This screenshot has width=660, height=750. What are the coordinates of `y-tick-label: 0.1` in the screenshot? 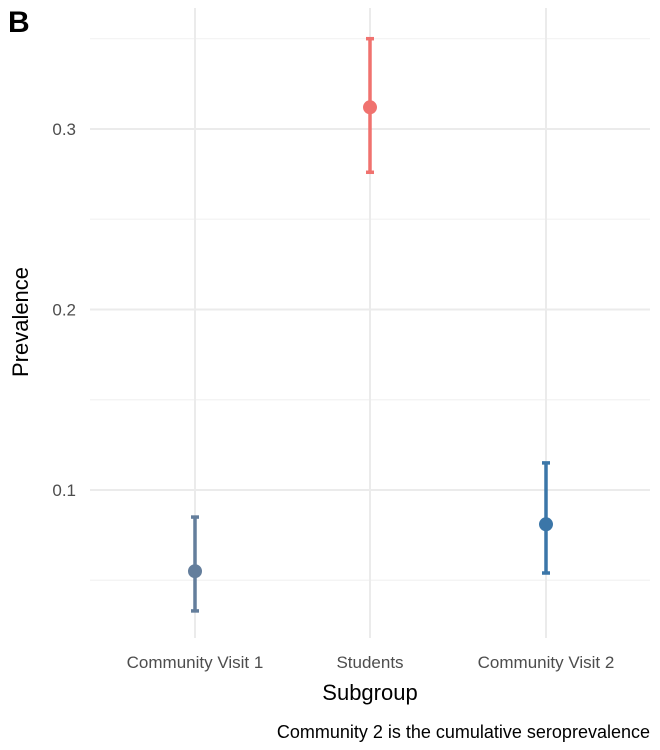 It's located at (64, 490).